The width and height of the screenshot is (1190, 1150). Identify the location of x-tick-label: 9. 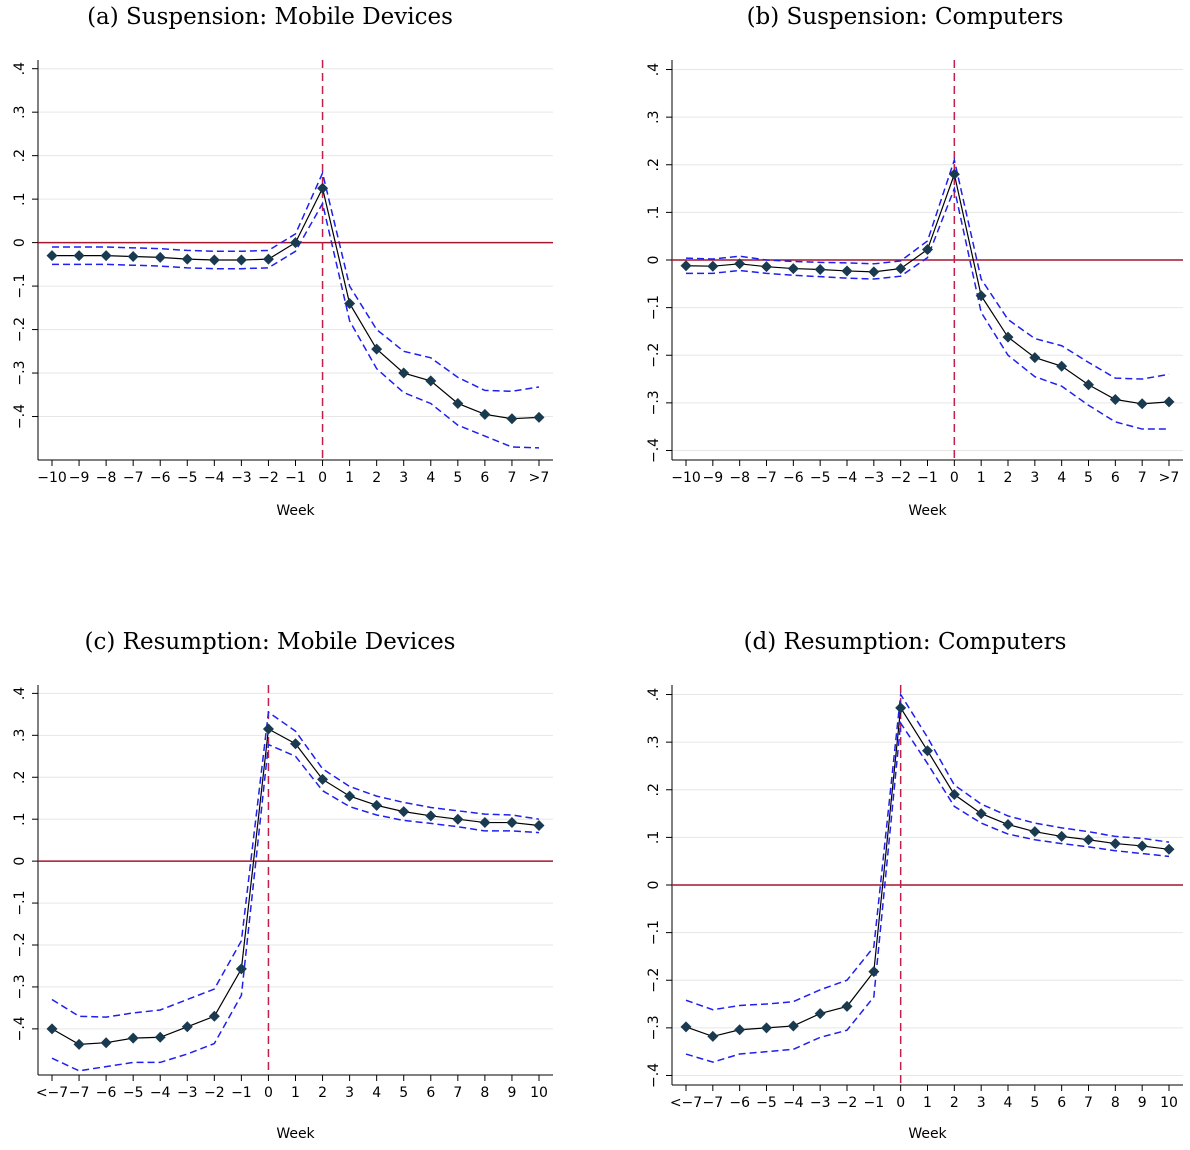
(511, 1093).